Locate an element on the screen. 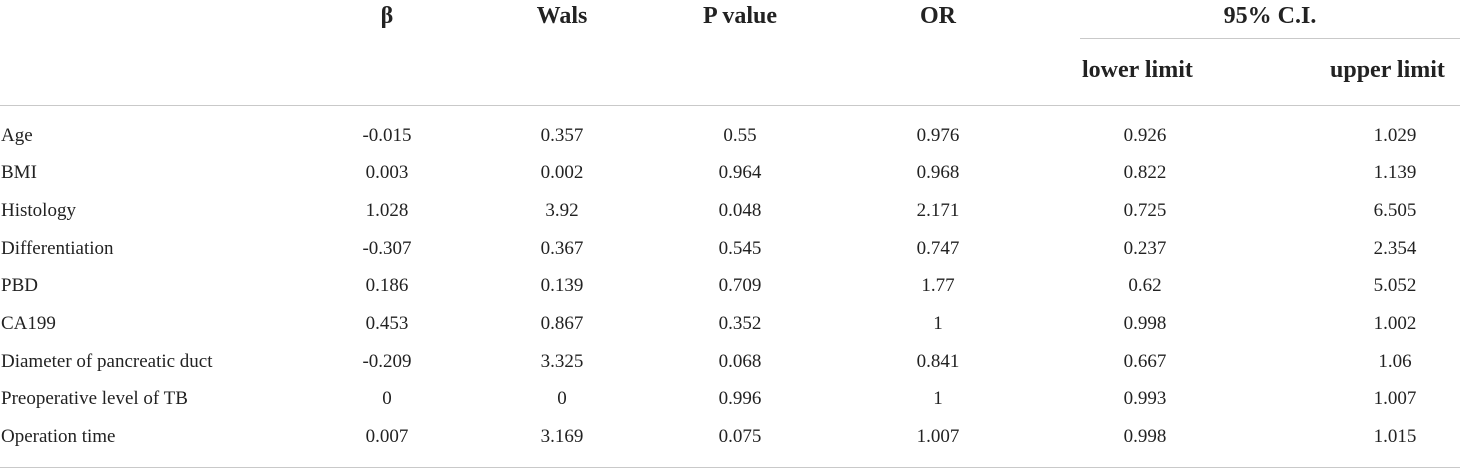 The image size is (1460, 471). cell-upper: 6.505 is located at coordinates (1395, 210).